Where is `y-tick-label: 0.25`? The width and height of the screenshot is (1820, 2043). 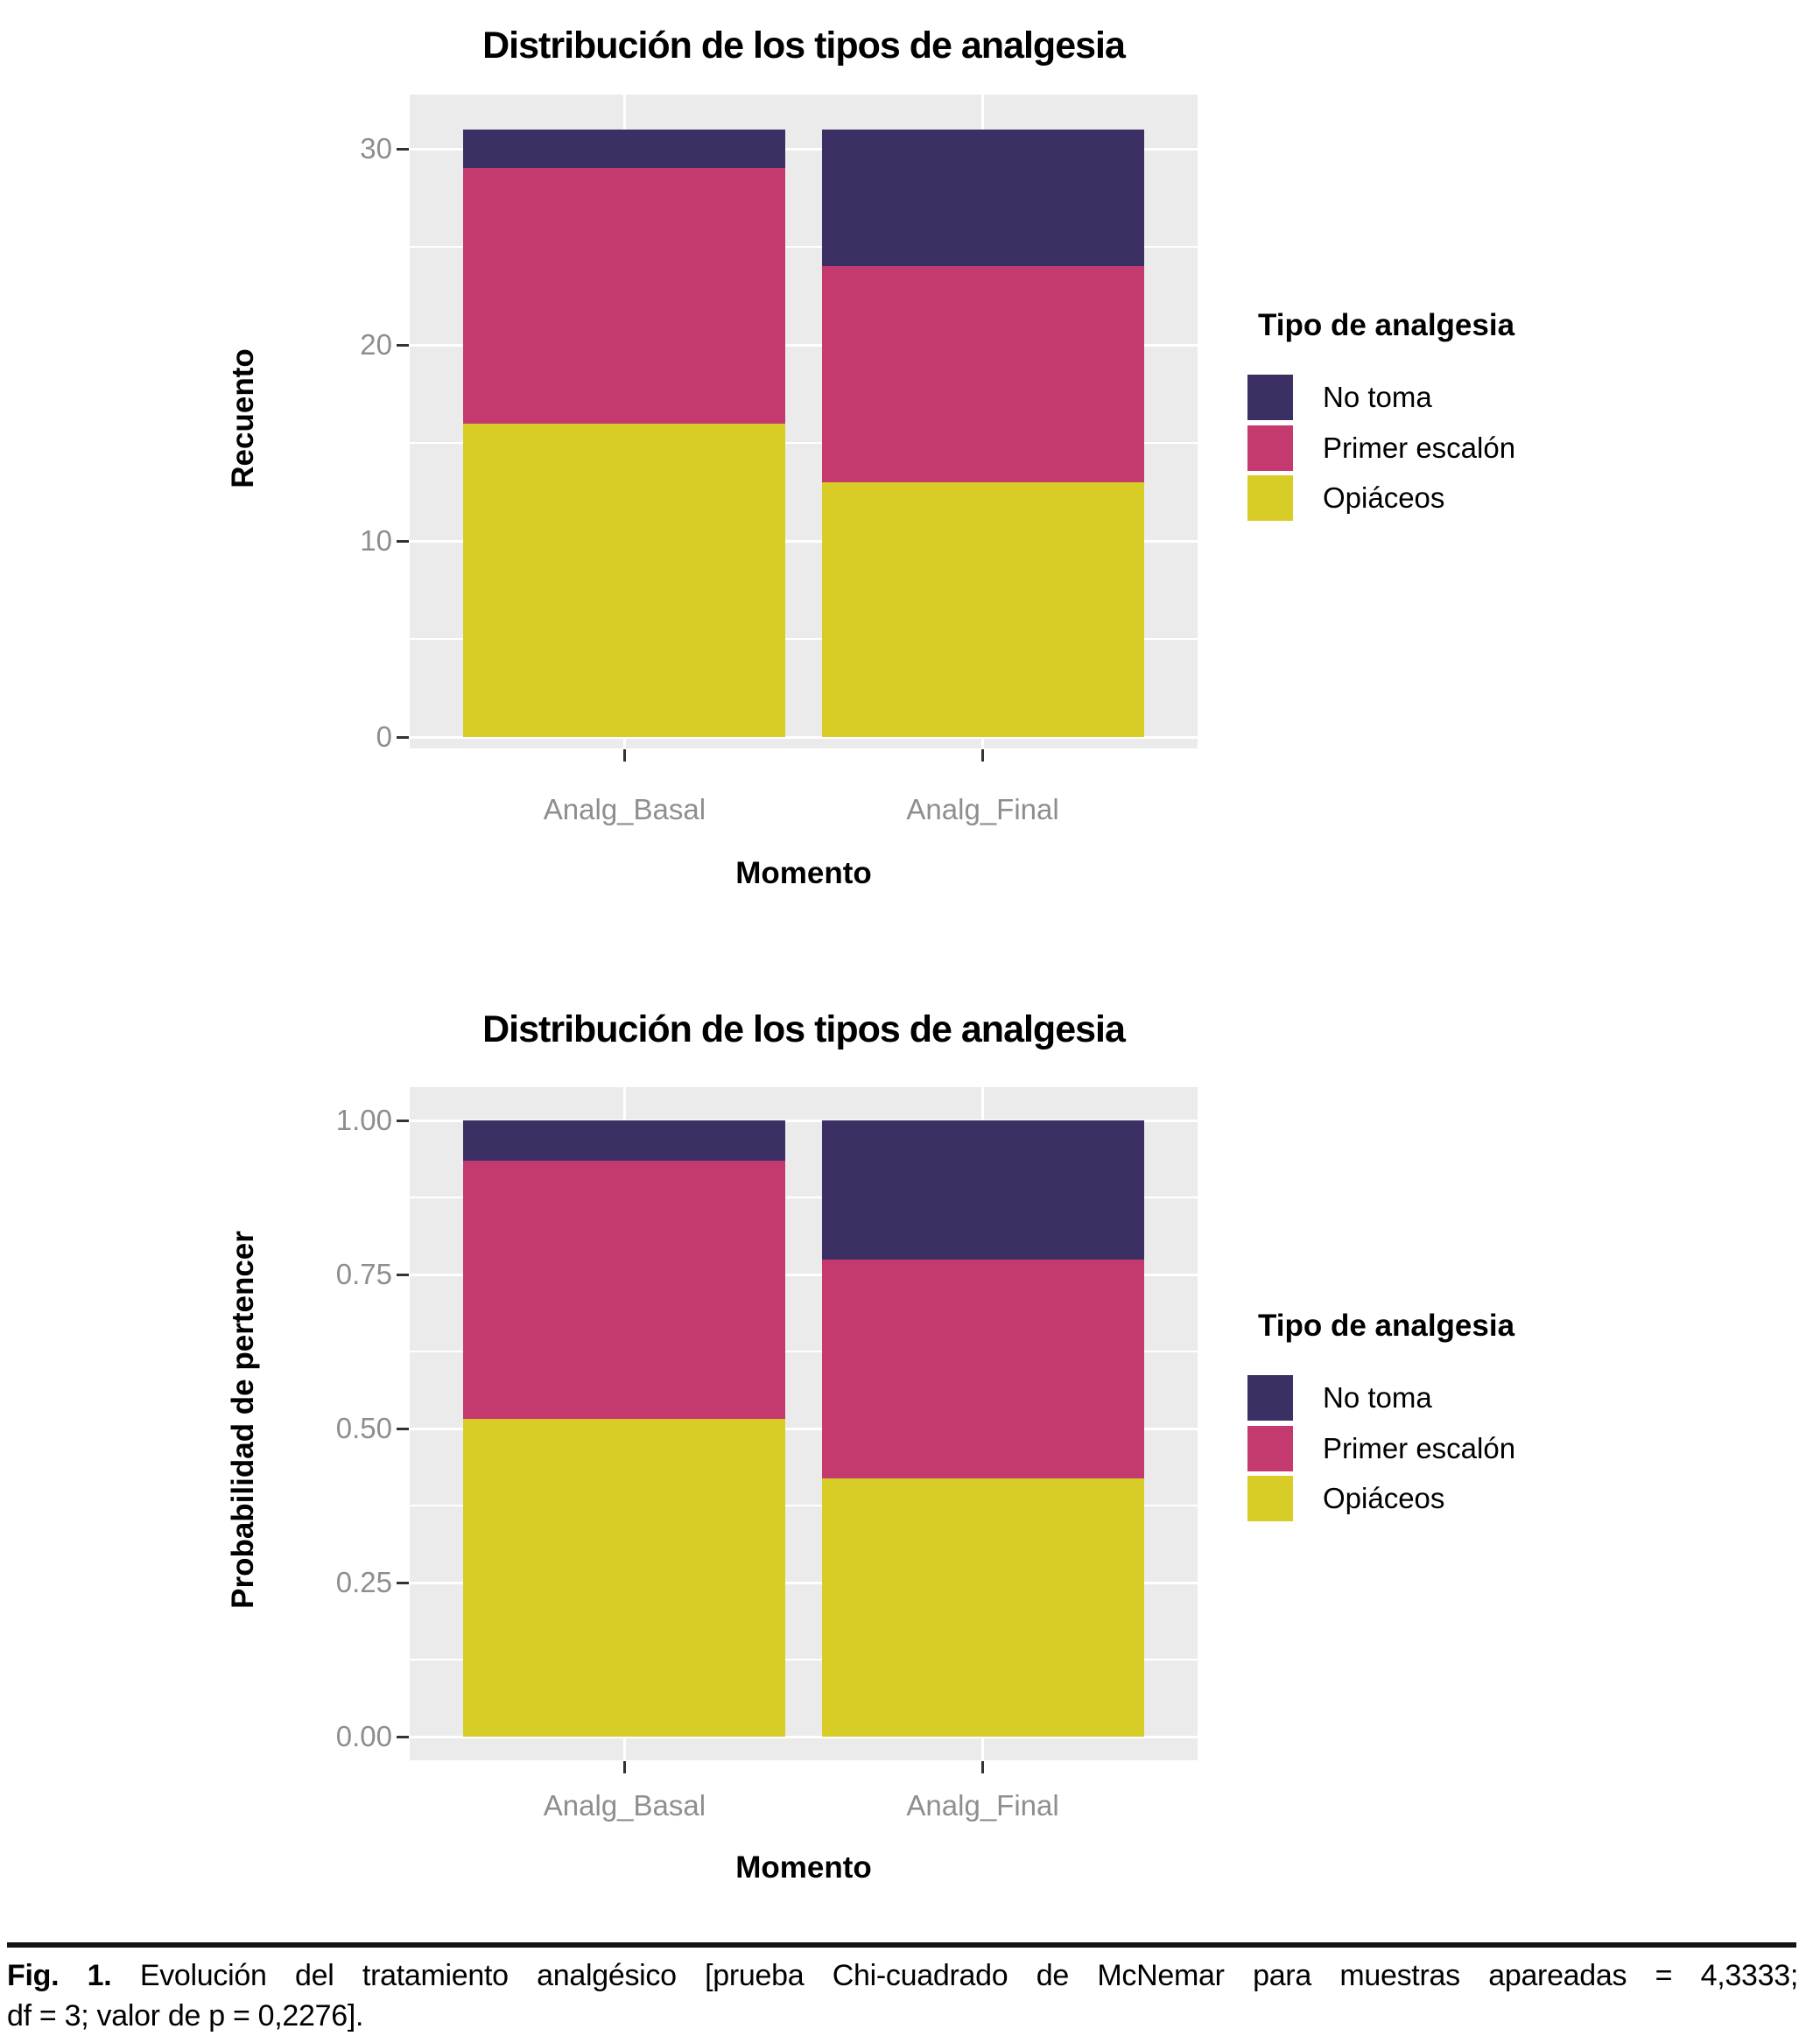 y-tick-label: 0.25 is located at coordinates (363, 1582).